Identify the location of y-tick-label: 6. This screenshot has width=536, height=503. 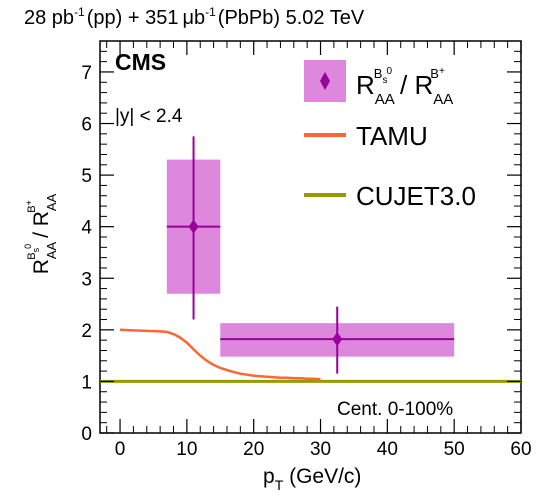
(86, 125).